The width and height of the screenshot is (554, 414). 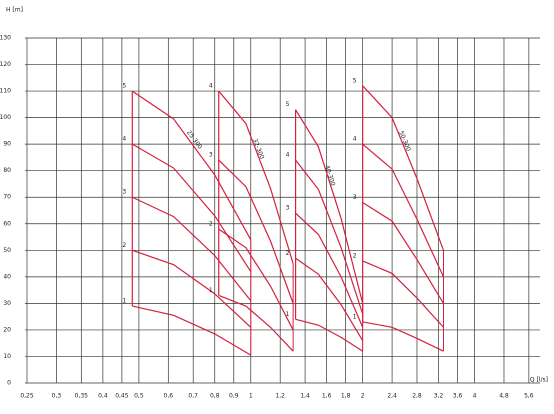 I want to click on x-tick-label: 0,8, so click(x=215, y=396).